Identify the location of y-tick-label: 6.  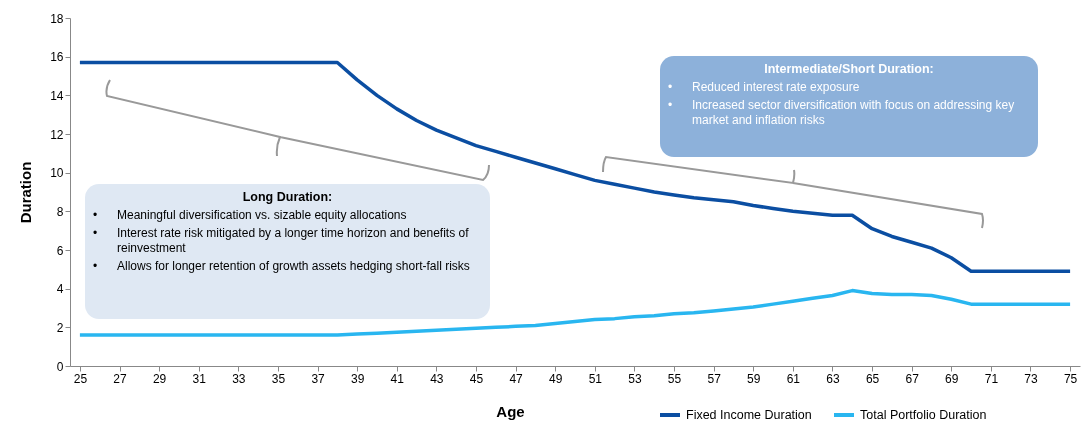
(60, 250).